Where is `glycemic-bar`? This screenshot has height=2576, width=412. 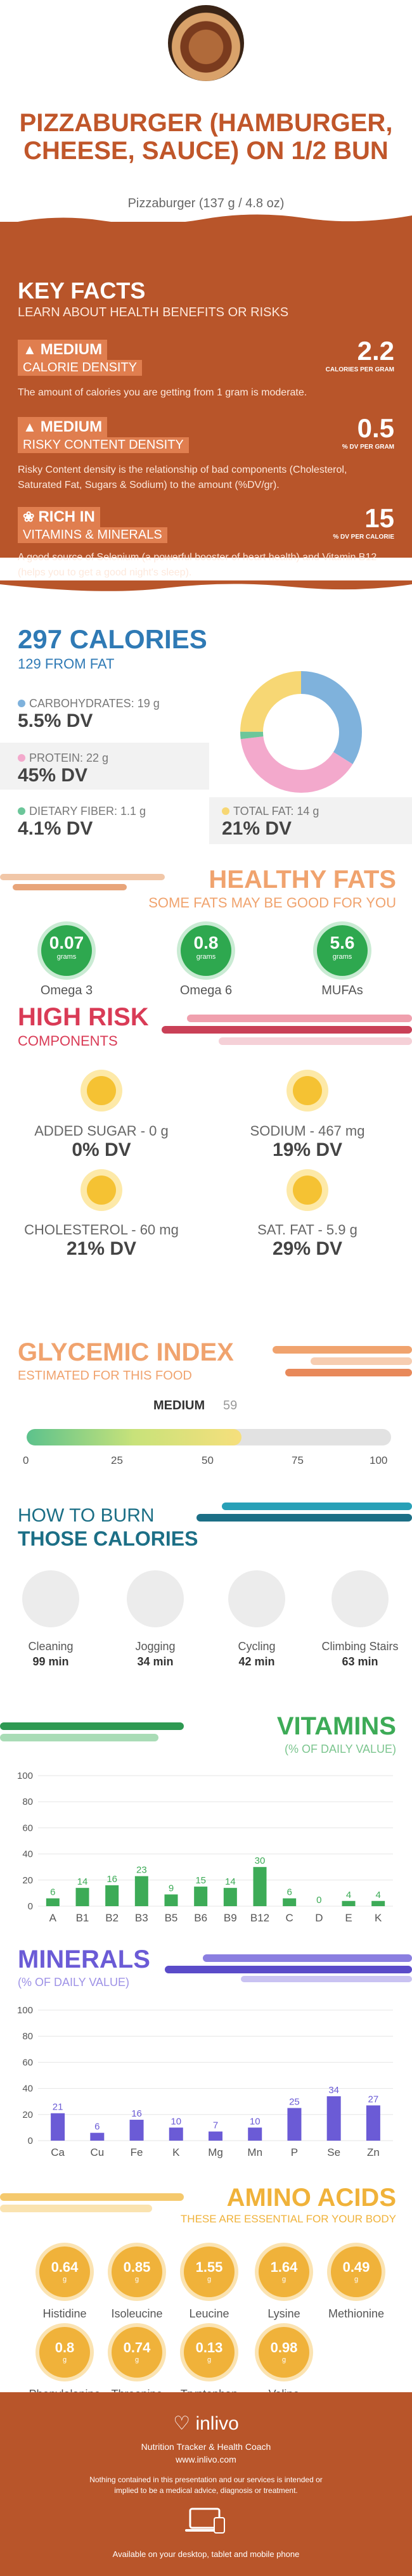
glycemic-bar is located at coordinates (209, 1437).